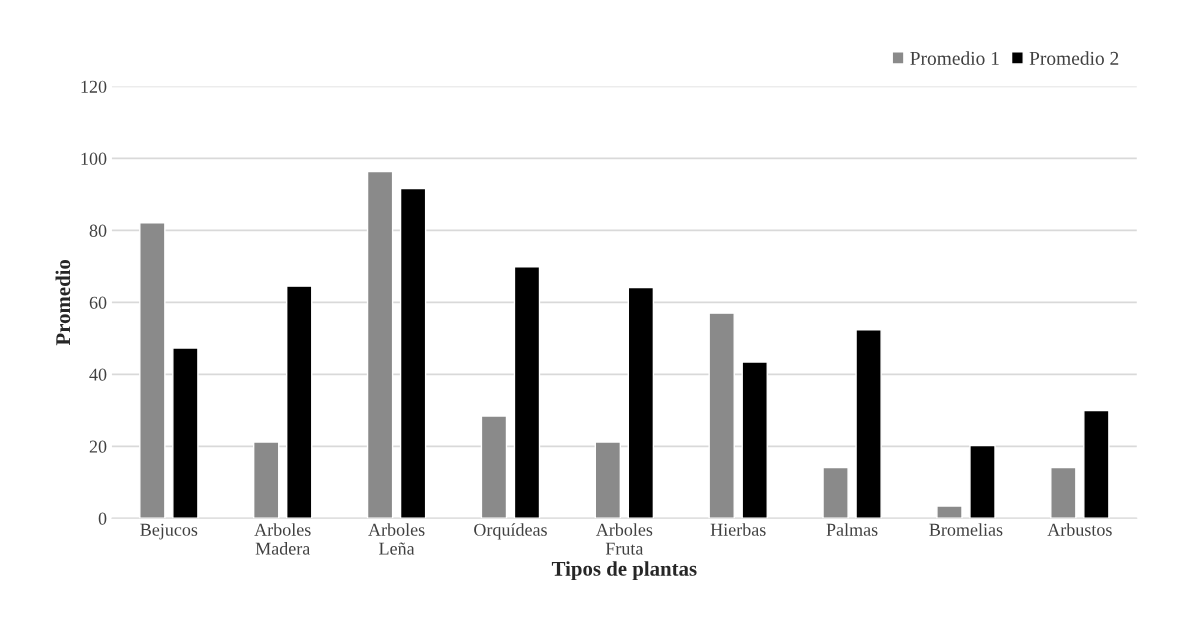  I want to click on y-tick-label: 60, so click(98, 302).